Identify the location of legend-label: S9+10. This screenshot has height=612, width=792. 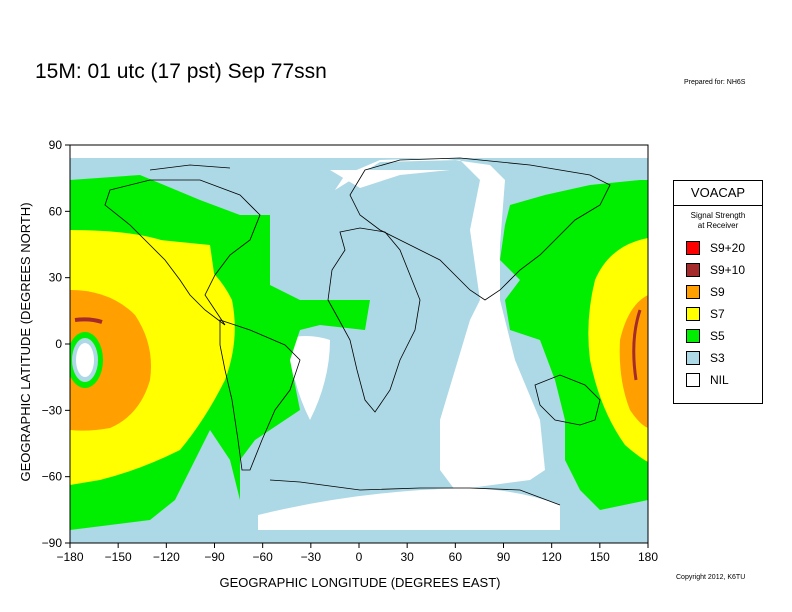
(728, 270).